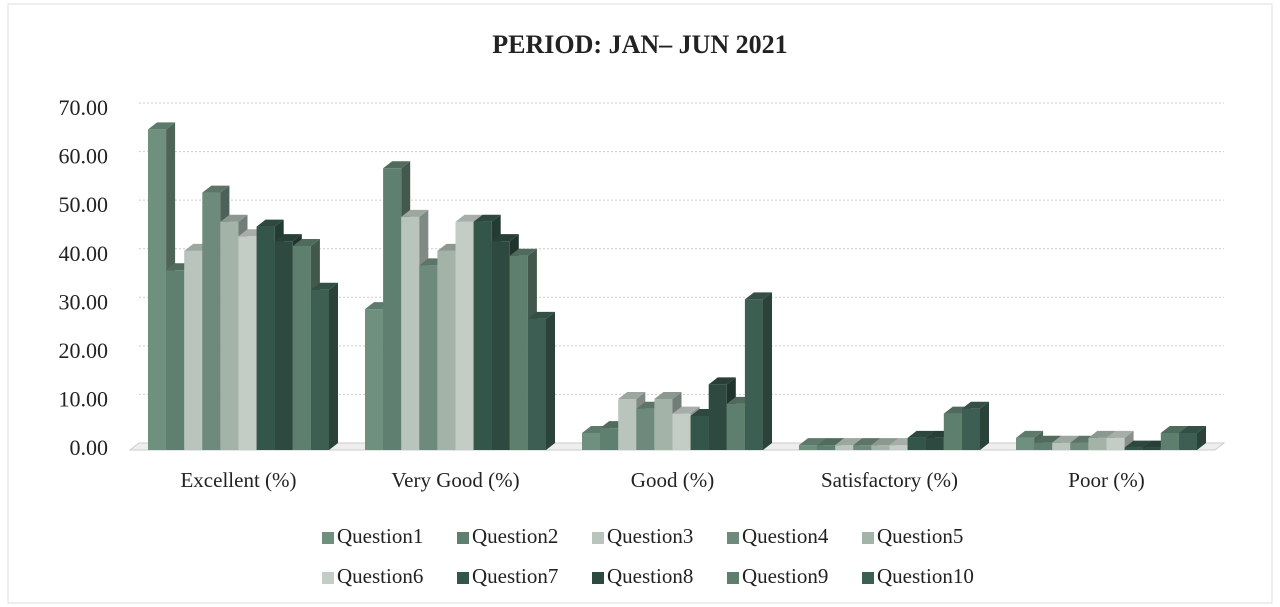 The width and height of the screenshot is (1280, 607). What do you see at coordinates (650, 536) in the screenshot?
I see `legend-label: Question3` at bounding box center [650, 536].